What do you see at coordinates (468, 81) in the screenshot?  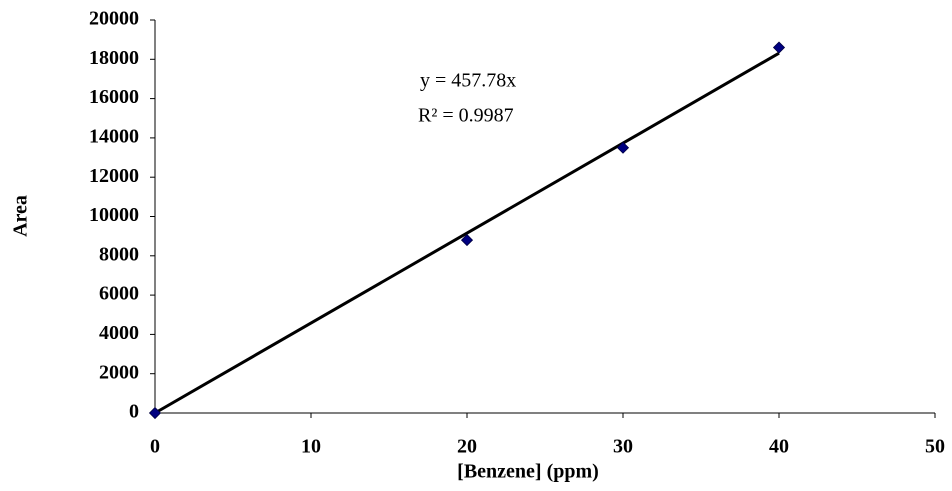 I see `equation: y = 457.78x` at bounding box center [468, 81].